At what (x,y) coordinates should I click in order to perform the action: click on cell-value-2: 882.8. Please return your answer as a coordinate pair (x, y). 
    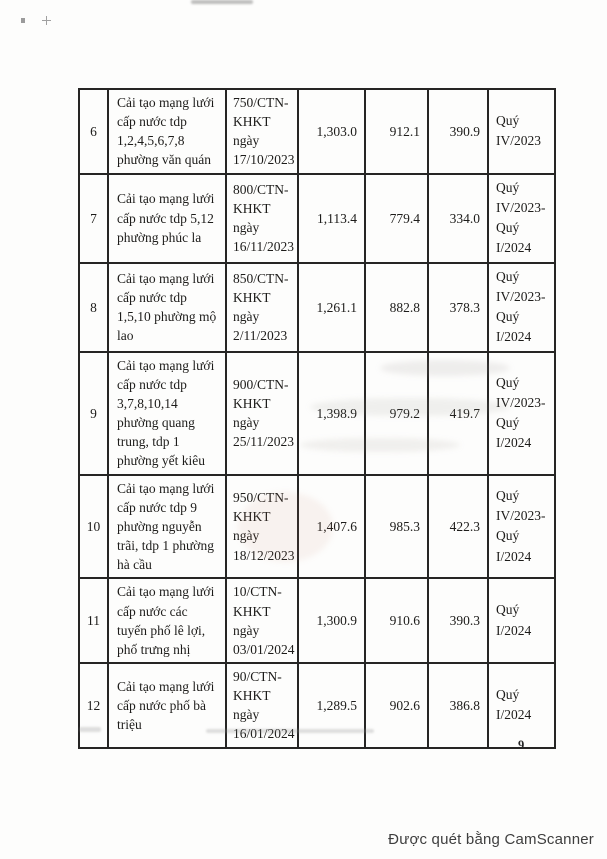
    Looking at the image, I should click on (396, 307).